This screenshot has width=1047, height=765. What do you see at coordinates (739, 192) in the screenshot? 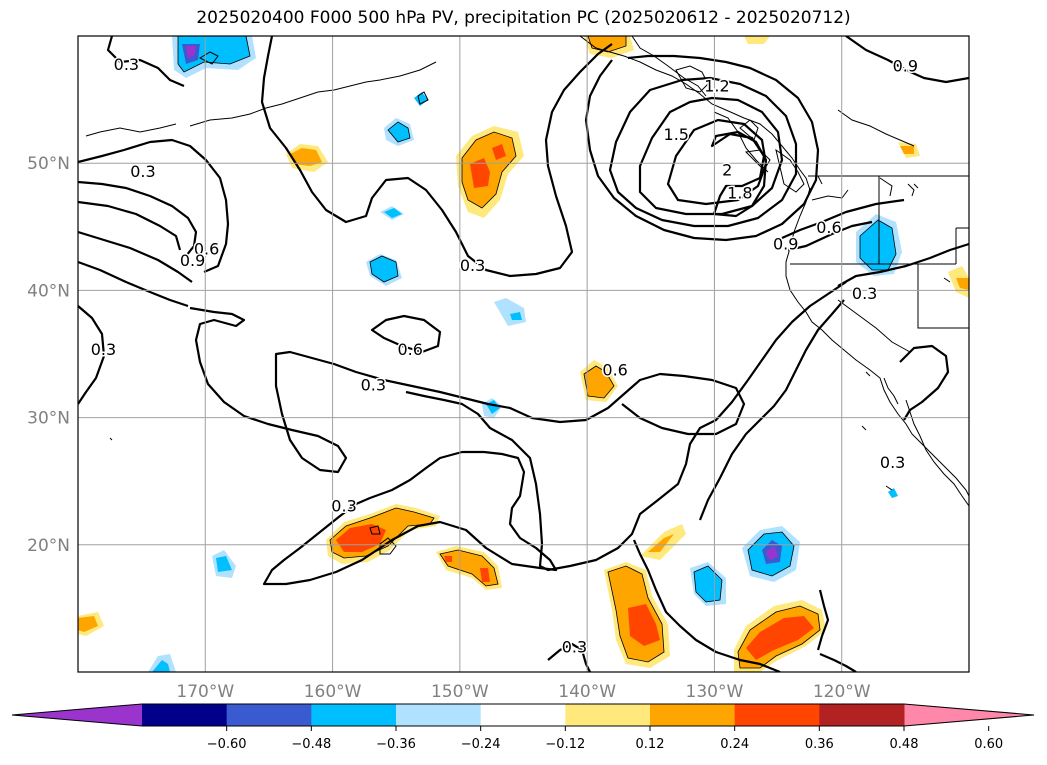
I see `contour-label: 1.8` at bounding box center [739, 192].